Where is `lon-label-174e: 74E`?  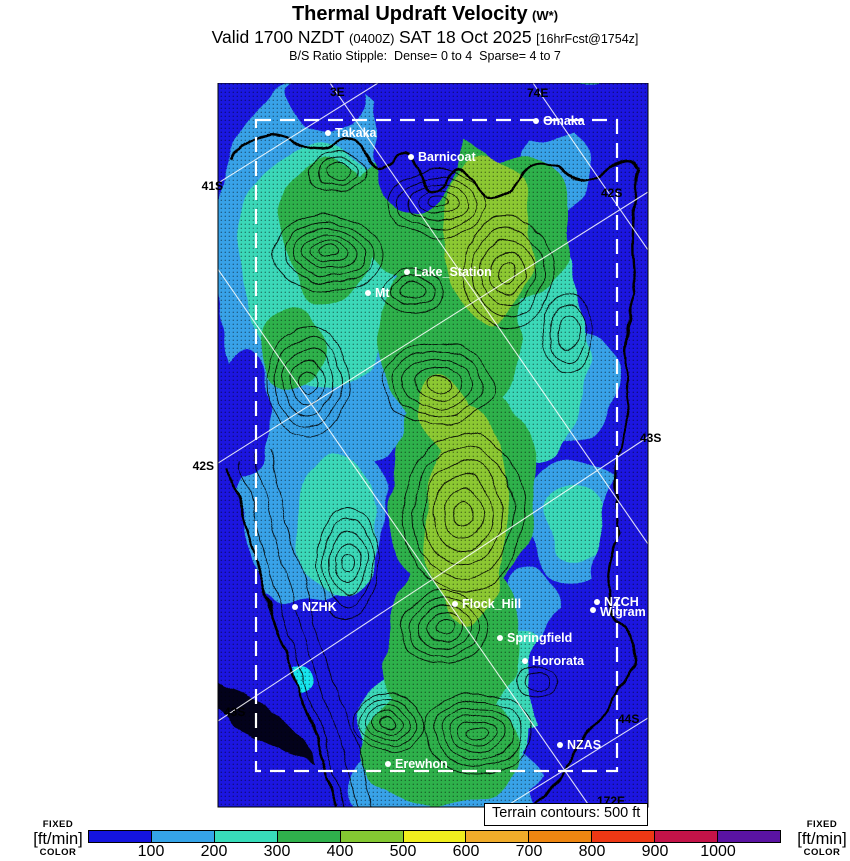 lon-label-174e: 74E is located at coordinates (537, 93).